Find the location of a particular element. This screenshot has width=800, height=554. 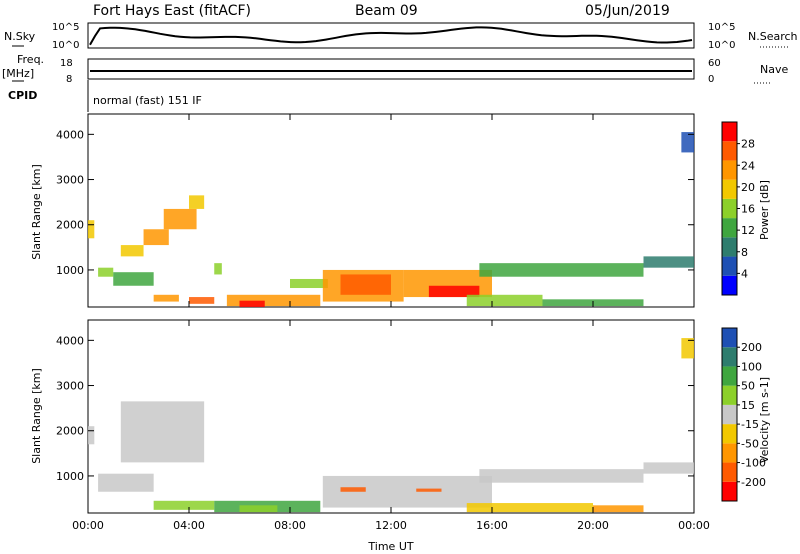

x-axis-label: Time UT is located at coordinates (390, 546).